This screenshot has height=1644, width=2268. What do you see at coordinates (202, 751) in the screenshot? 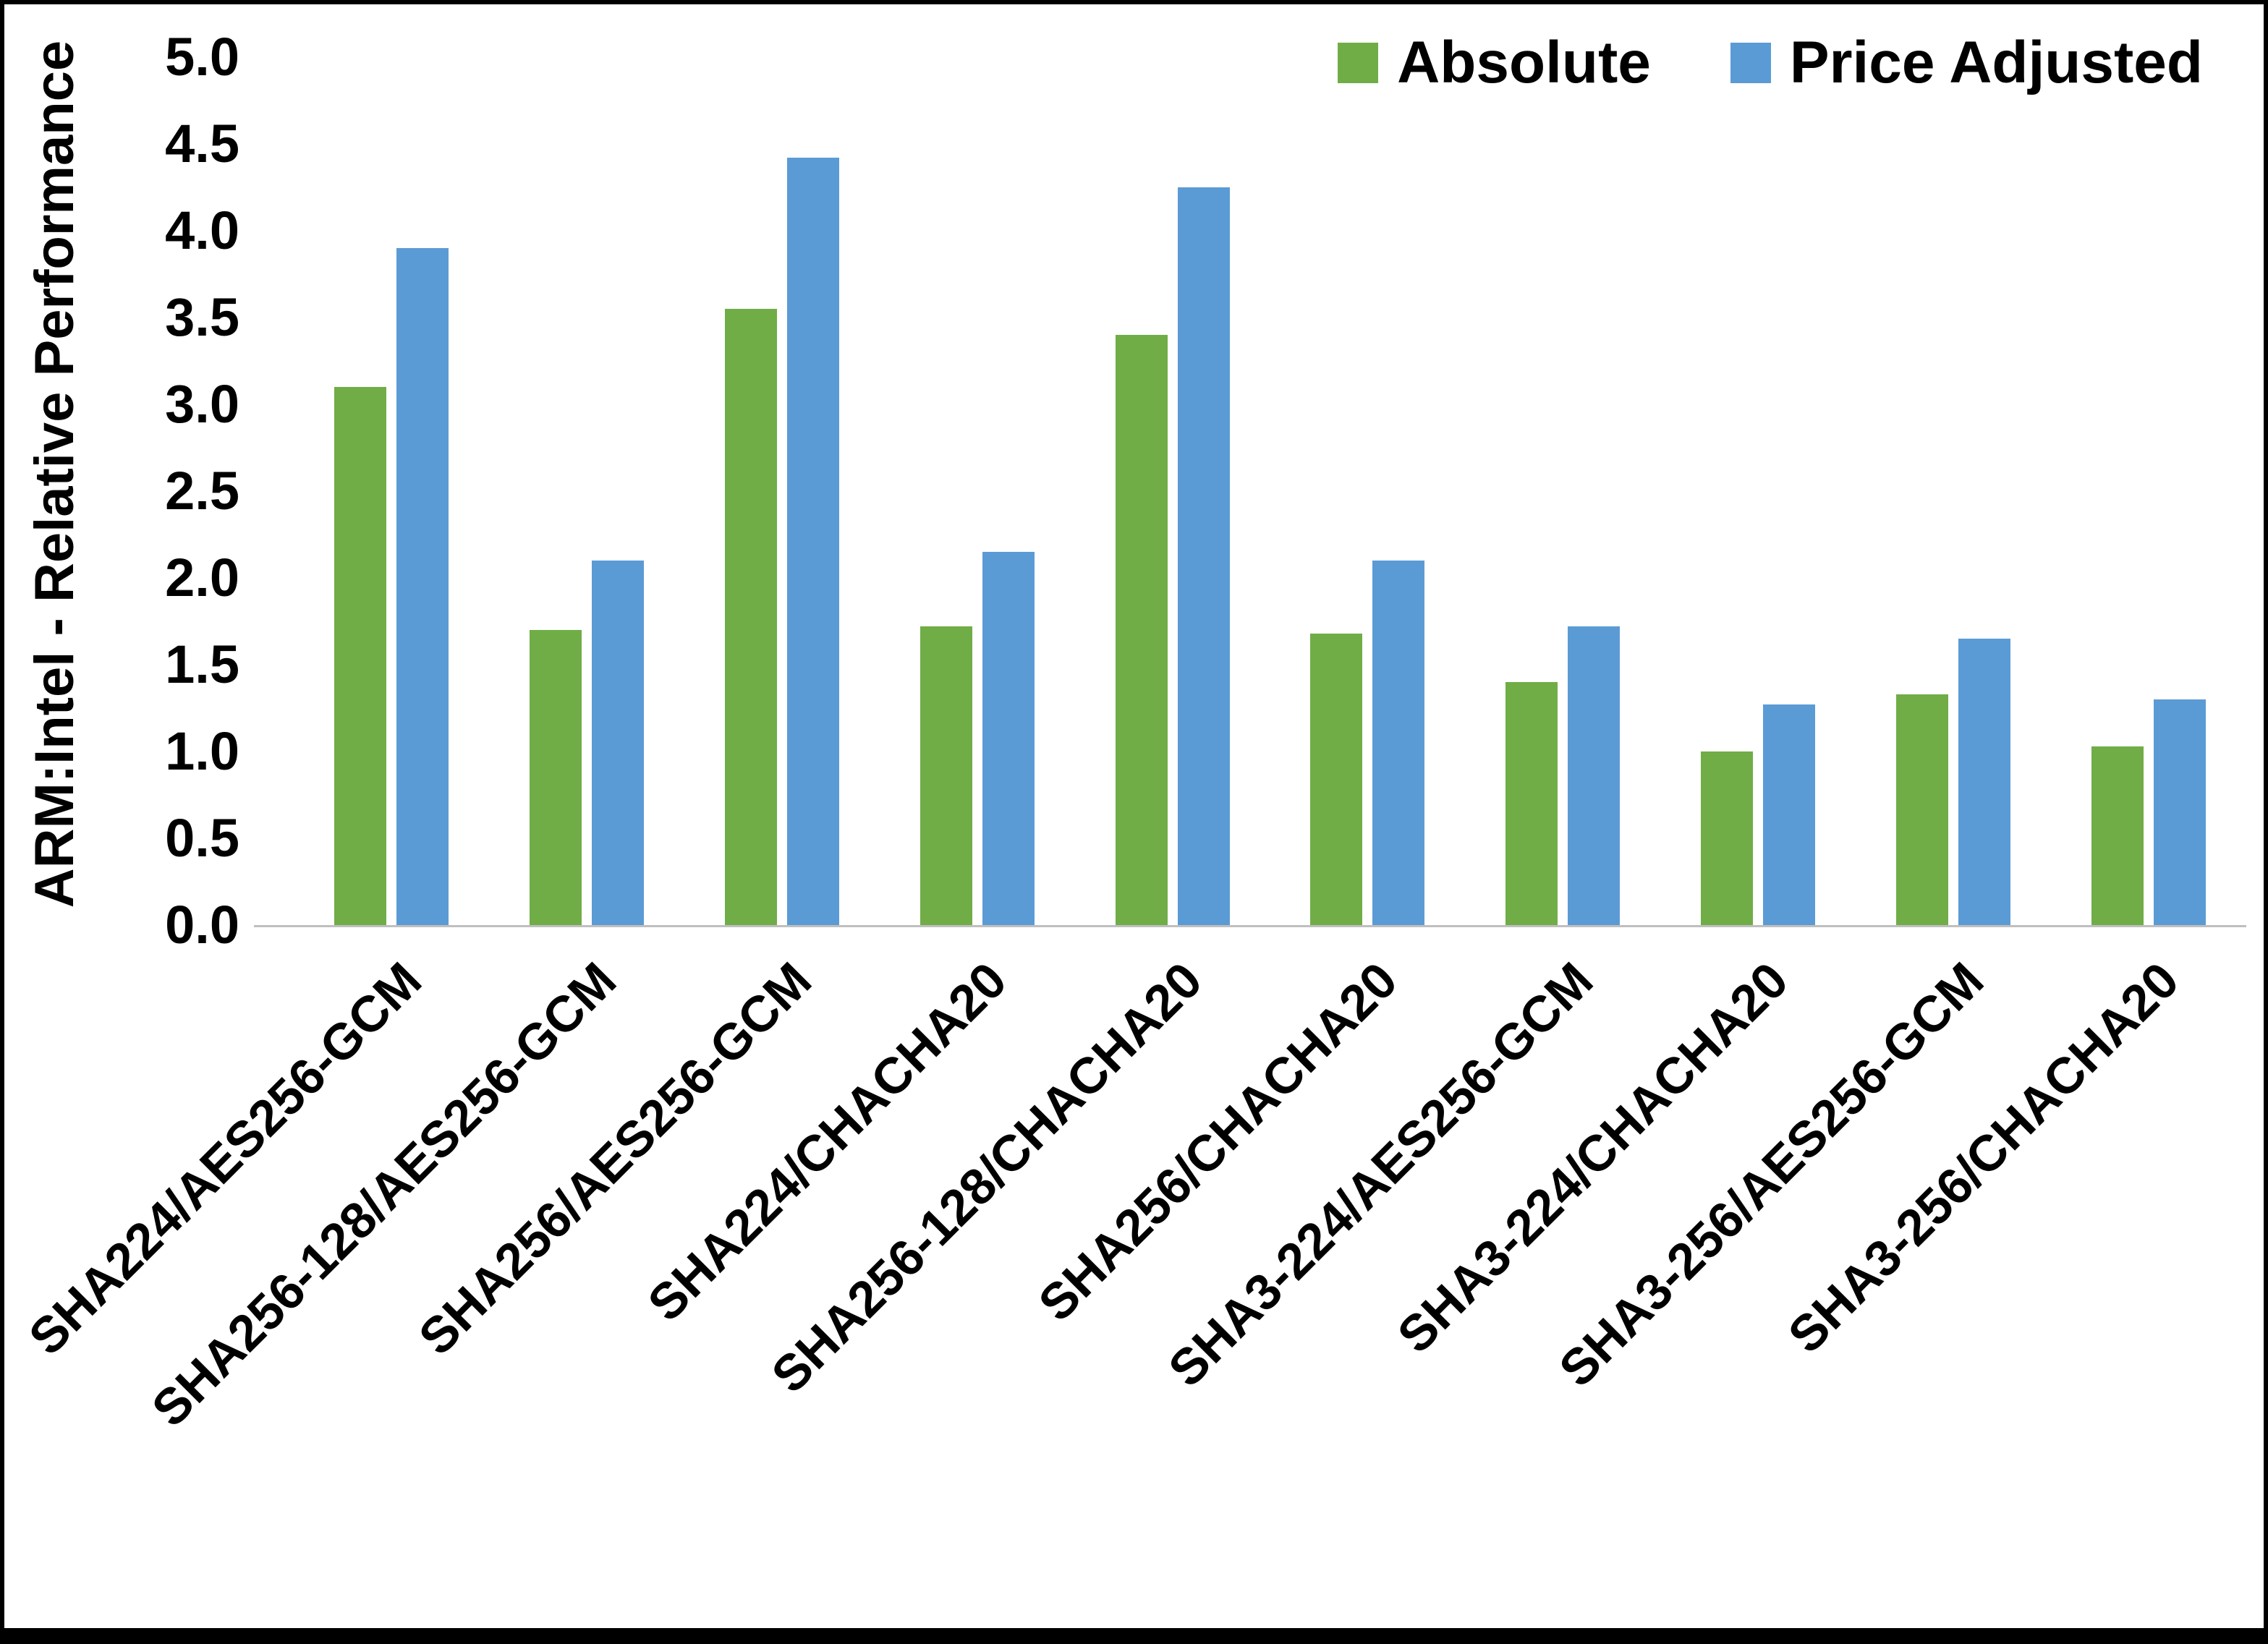
I see `y-tick-label: 1.0` at bounding box center [202, 751].